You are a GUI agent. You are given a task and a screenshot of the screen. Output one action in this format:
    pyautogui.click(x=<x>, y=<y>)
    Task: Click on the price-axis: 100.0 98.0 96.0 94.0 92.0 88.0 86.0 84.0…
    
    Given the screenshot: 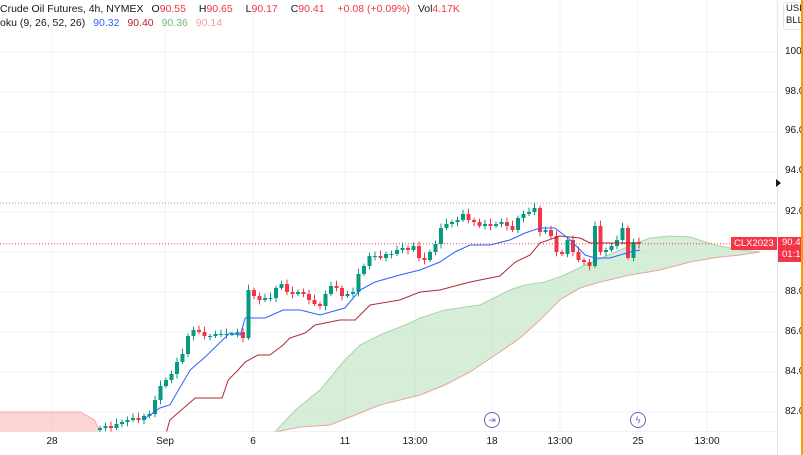 What is the action you would take?
    pyautogui.click(x=790, y=227)
    